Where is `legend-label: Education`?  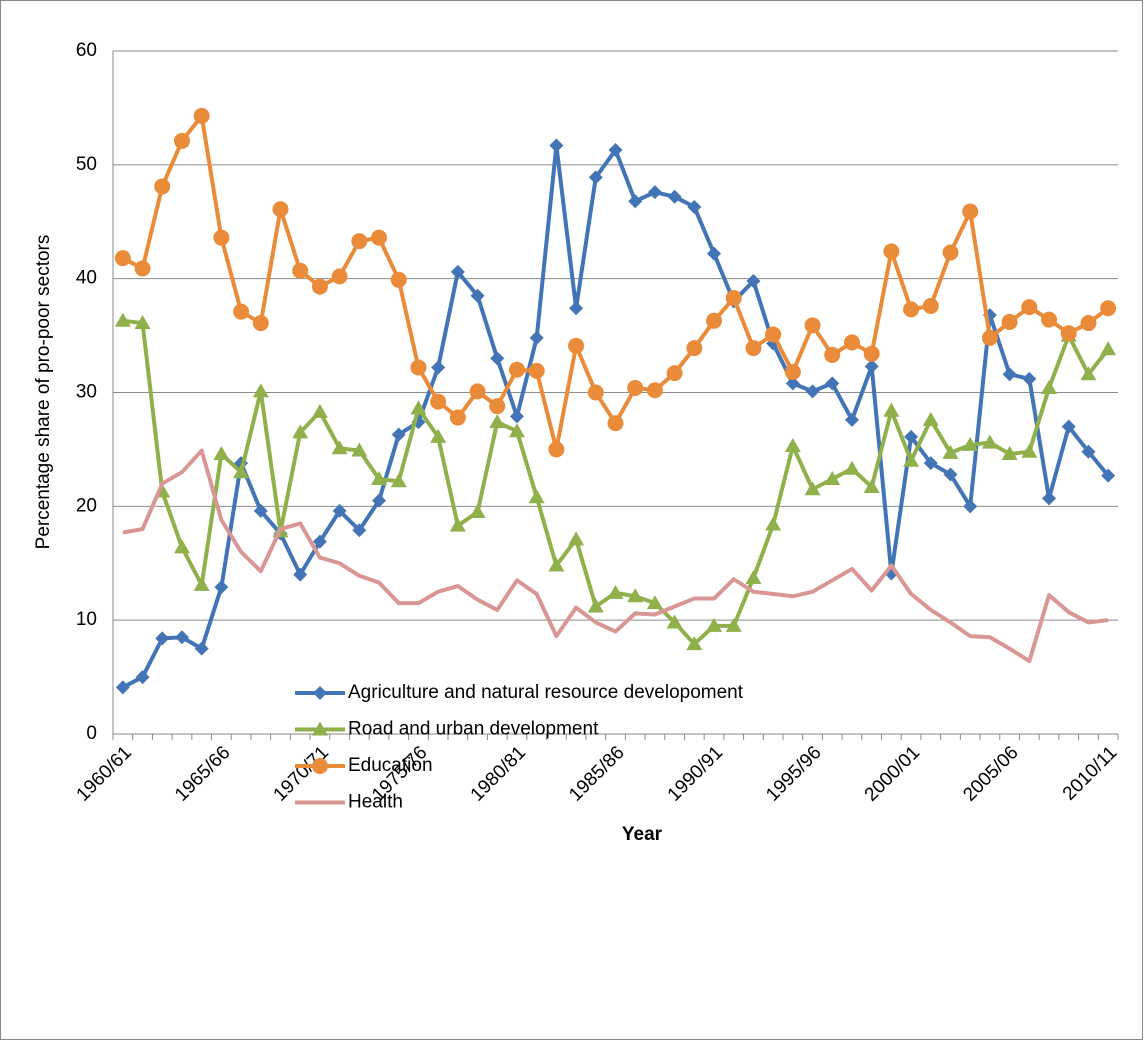 legend-label: Education is located at coordinates (390, 765).